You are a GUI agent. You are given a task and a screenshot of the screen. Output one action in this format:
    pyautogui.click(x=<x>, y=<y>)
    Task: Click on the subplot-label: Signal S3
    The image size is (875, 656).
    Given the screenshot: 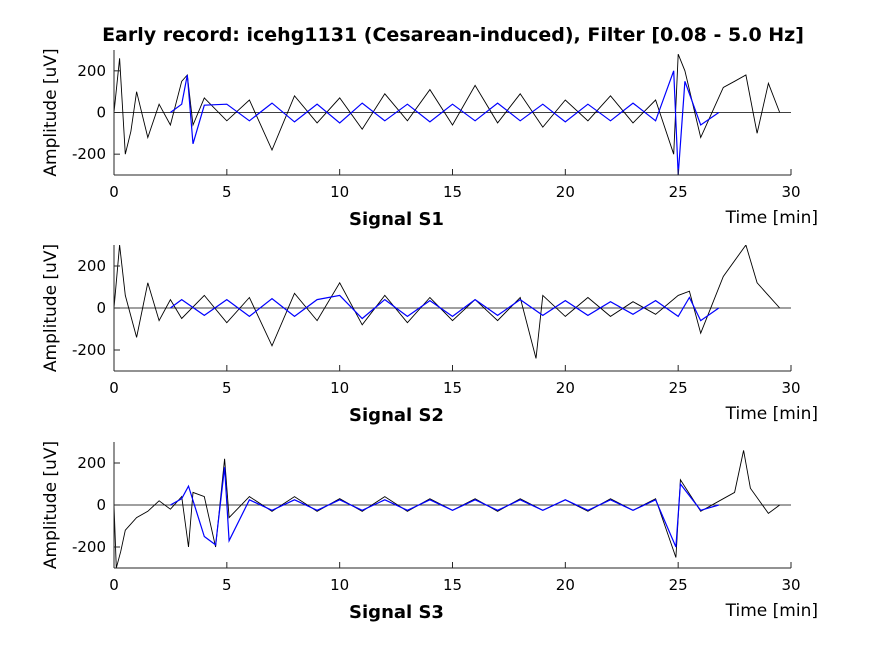 What is the action you would take?
    pyautogui.click(x=396, y=612)
    